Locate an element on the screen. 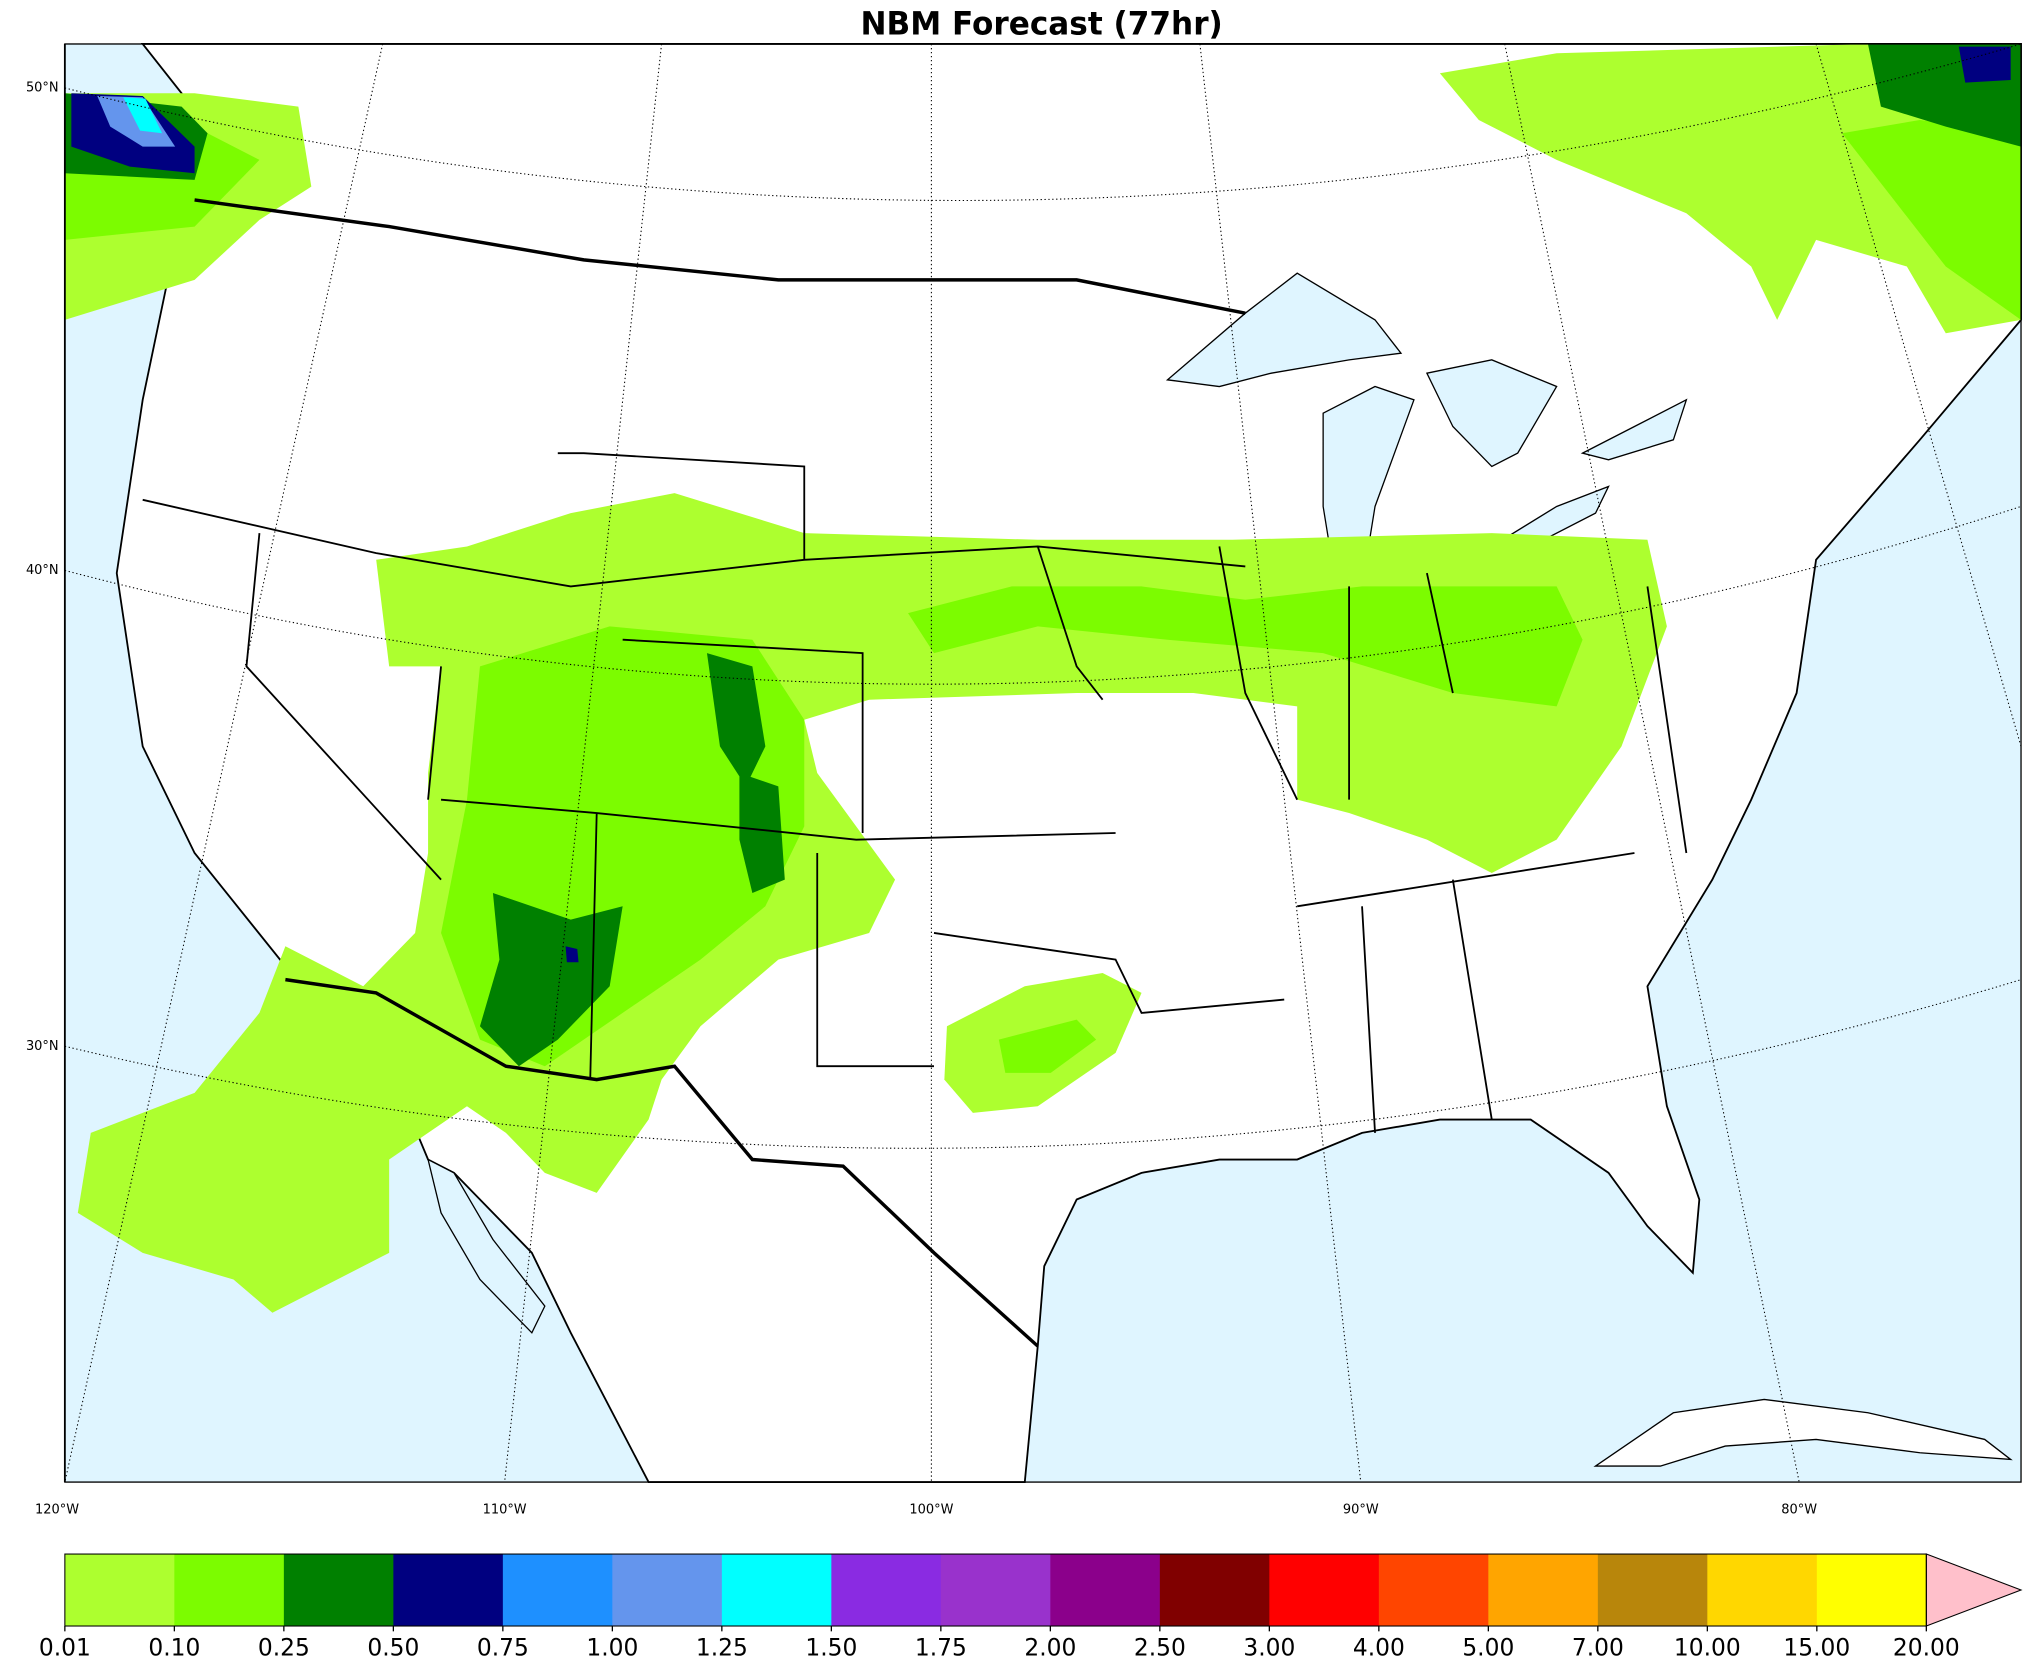 This screenshot has width=2034, height=1666. colorbar-tick-label: 15.00 is located at coordinates (1816, 1647).